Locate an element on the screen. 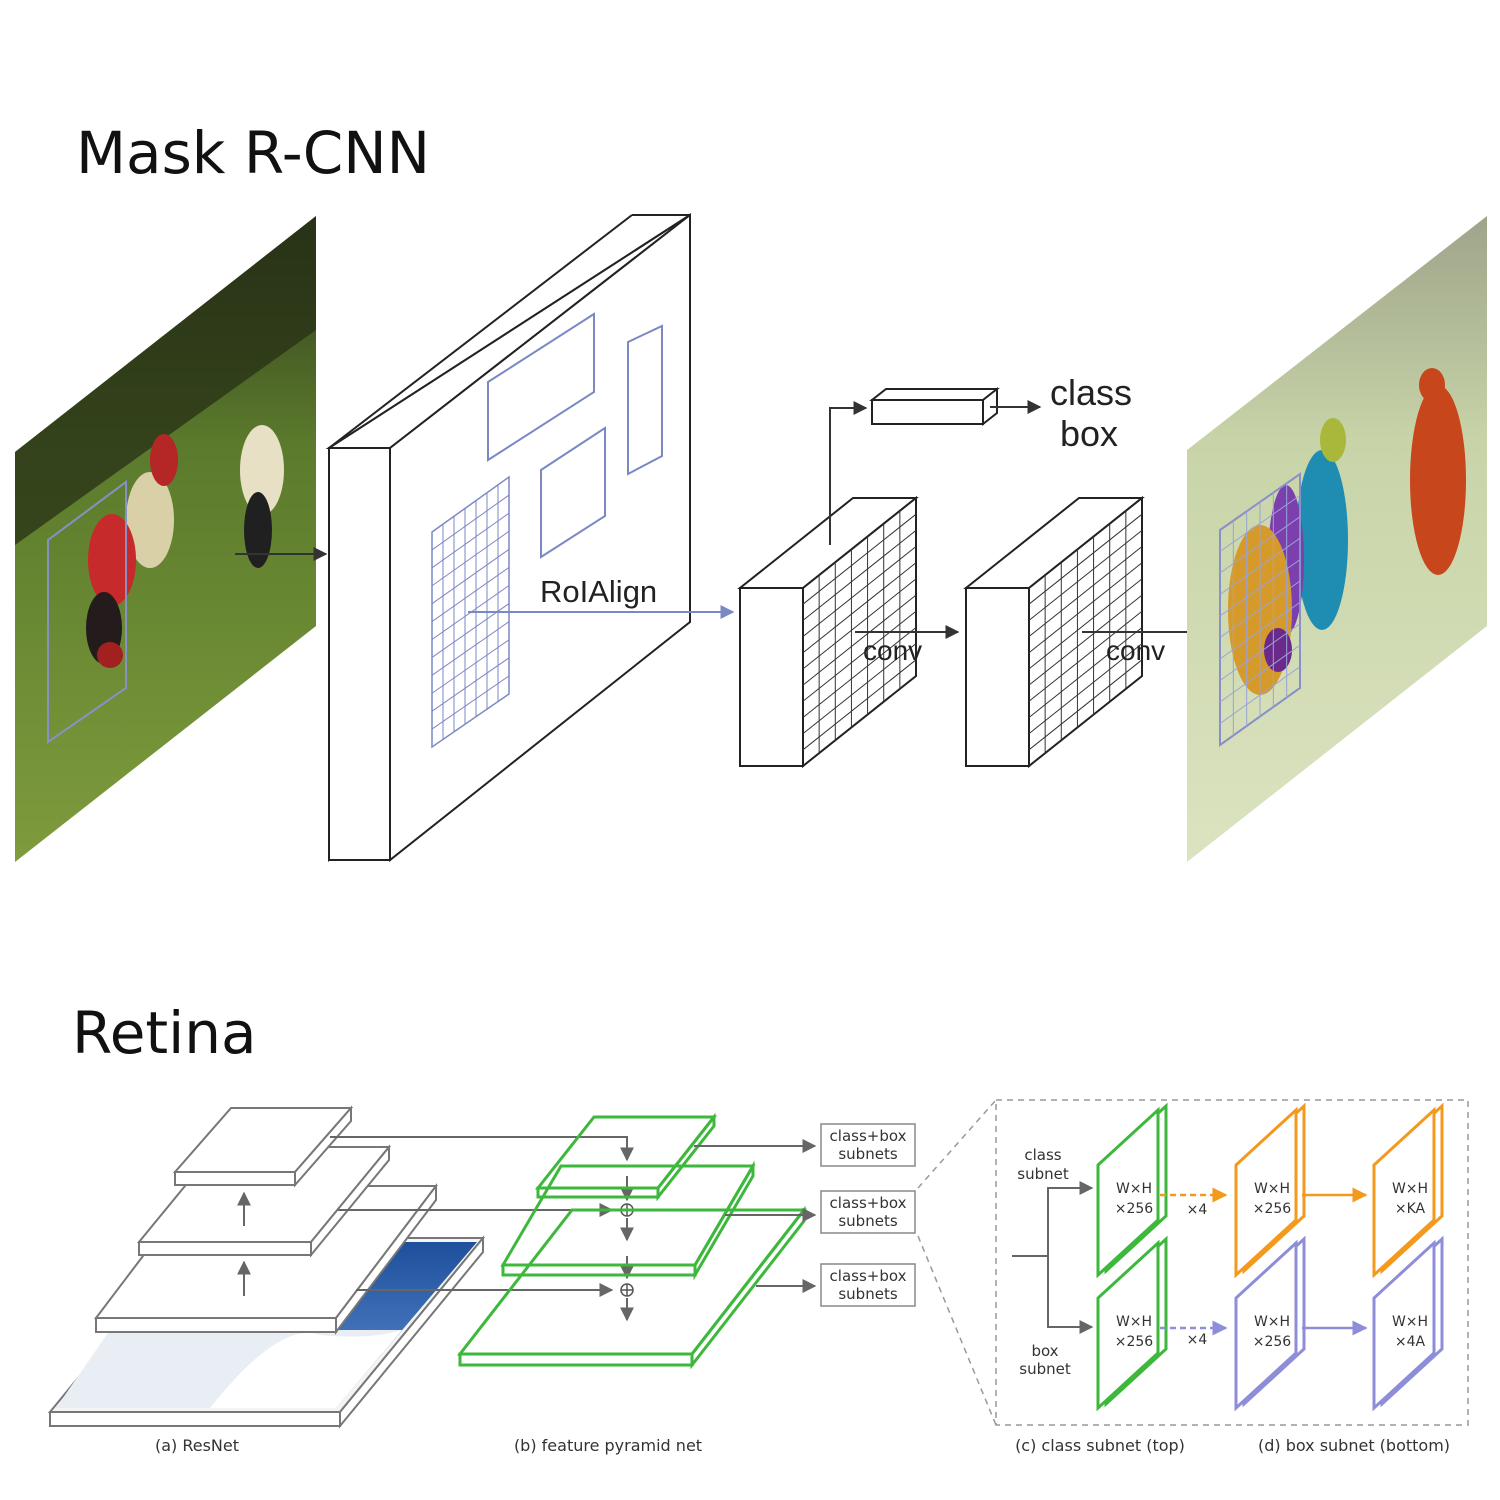  subnet-box-3: class+box subnets is located at coordinates (868, 1285).